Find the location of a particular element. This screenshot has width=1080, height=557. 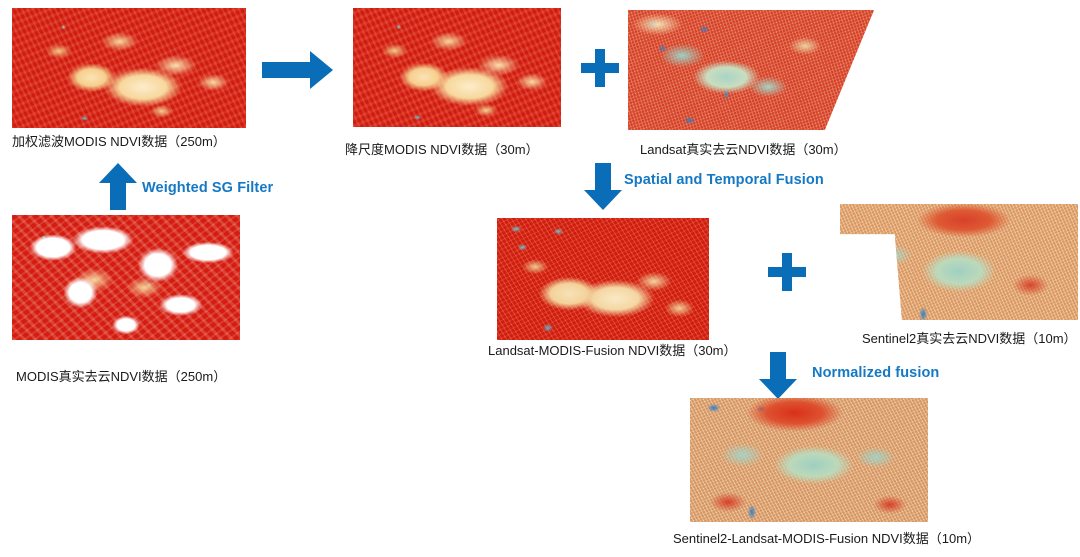

ndvi-raster-sentinel2 is located at coordinates (959, 262).